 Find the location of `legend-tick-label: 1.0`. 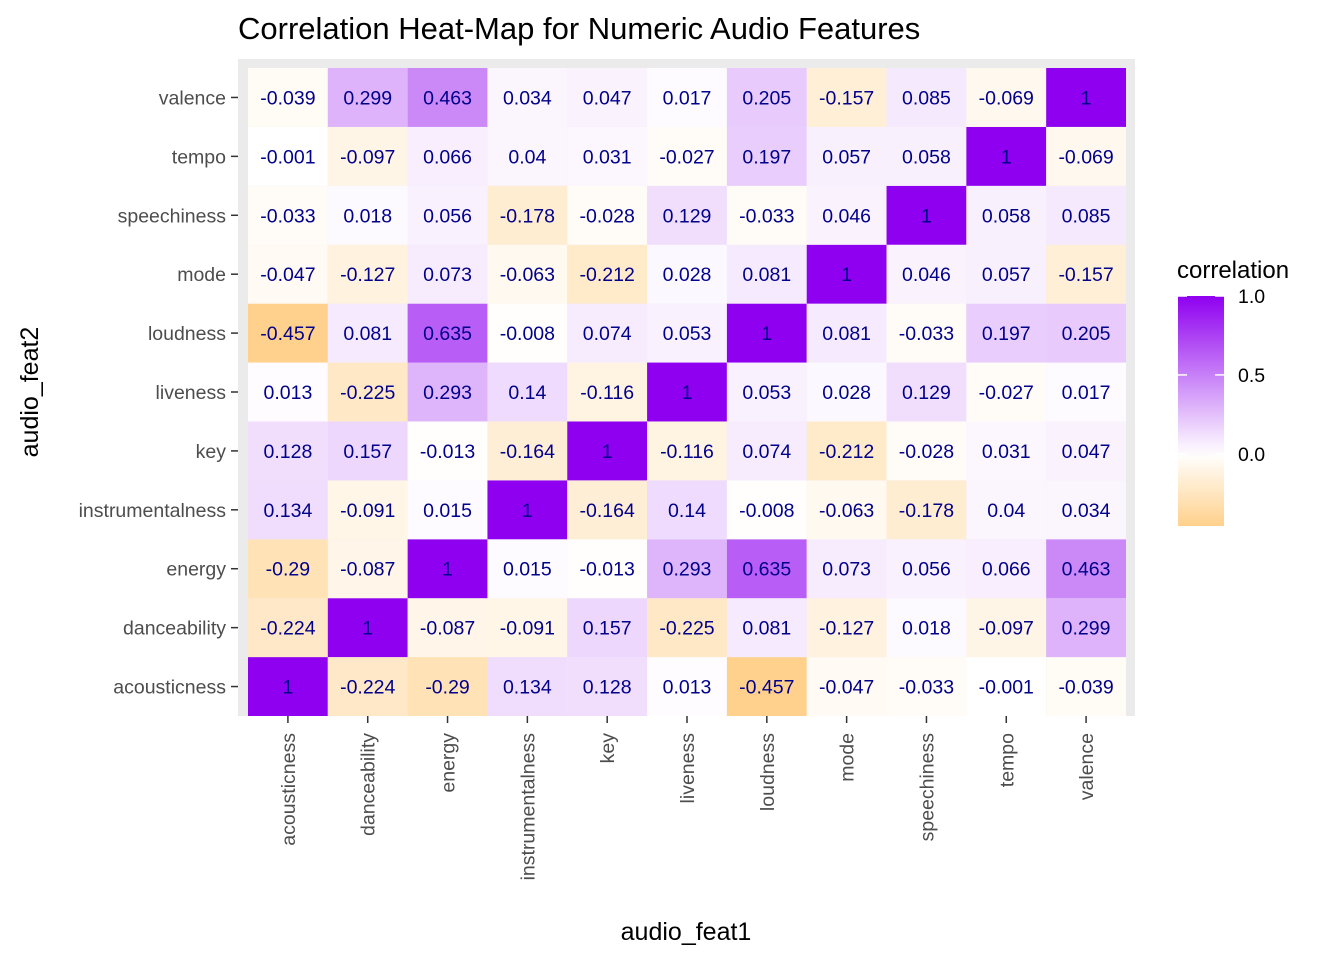

legend-tick-label: 1.0 is located at coordinates (1251, 297).